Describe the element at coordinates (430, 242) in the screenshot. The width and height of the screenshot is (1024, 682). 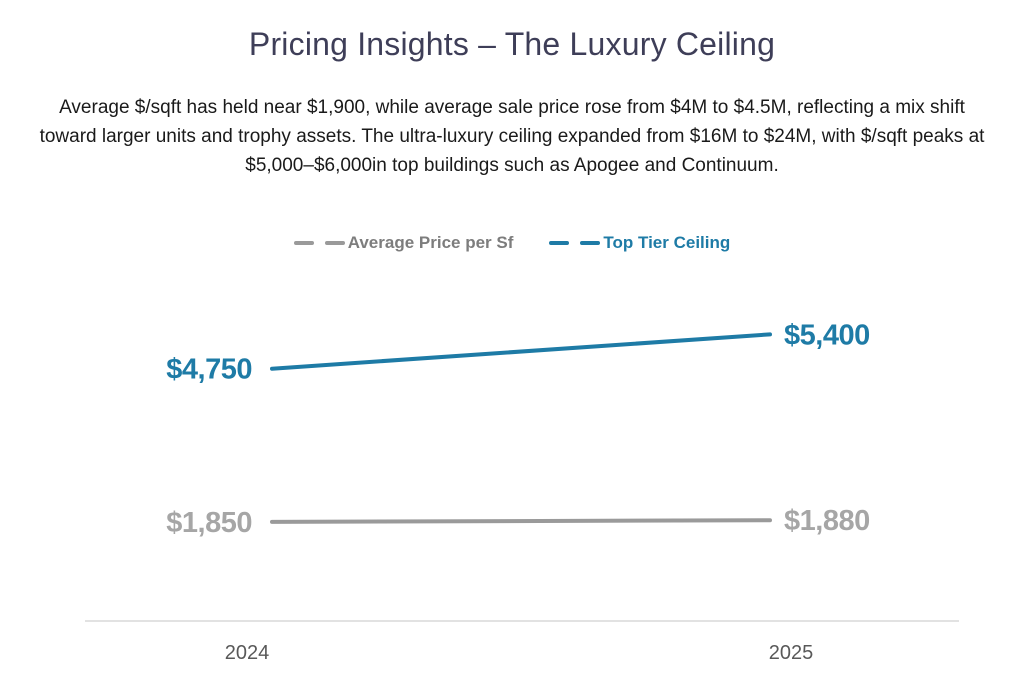
I see `legend-label: Average Price per Sf` at that location.